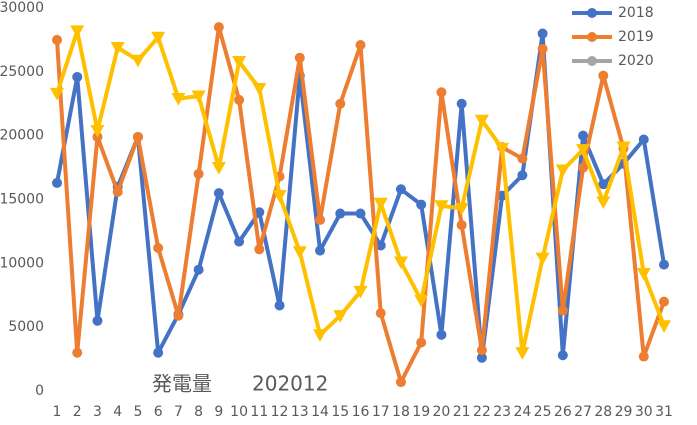  Describe the element at coordinates (401, 412) in the screenshot. I see `x-tick-label: 18` at that location.